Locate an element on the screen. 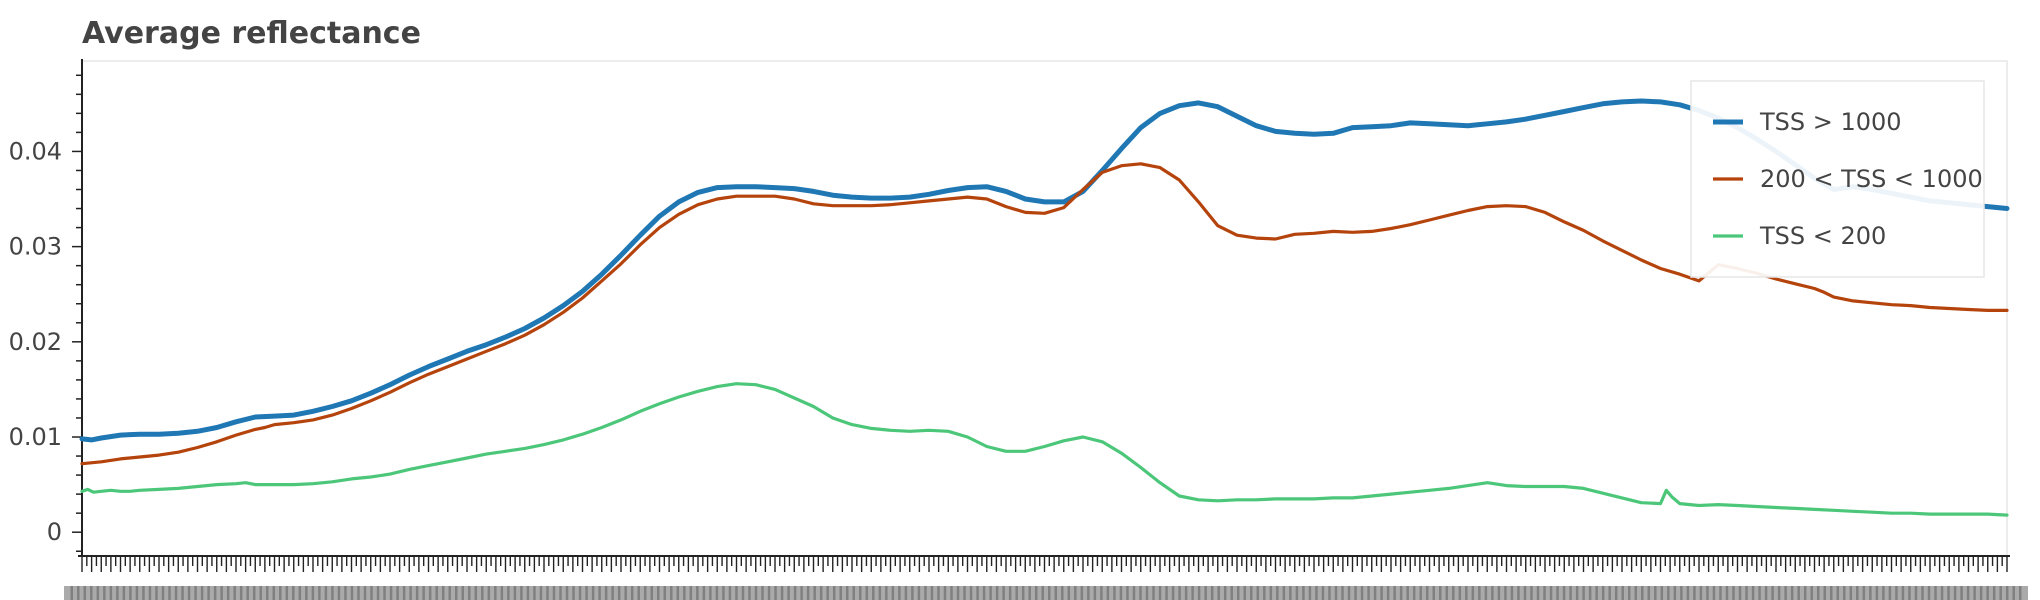  legend-label: 200 < TSS < 1000 is located at coordinates (1871, 179).